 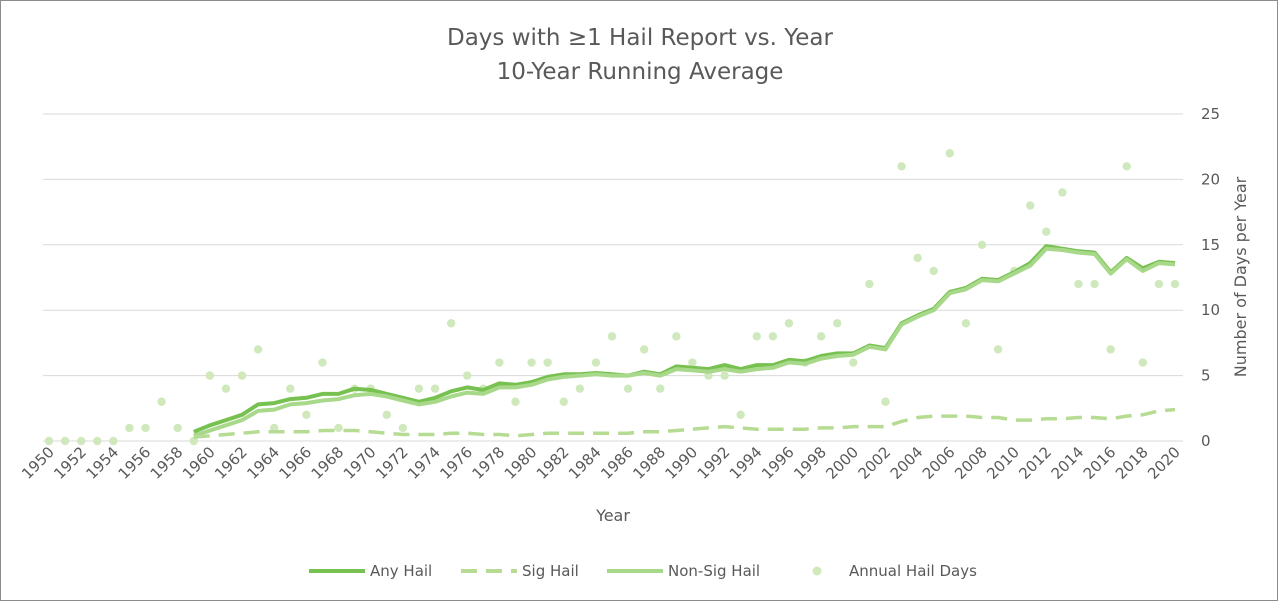 What do you see at coordinates (714, 571) in the screenshot?
I see `legend-label-non-sig-hail: Non-Sig Hail` at bounding box center [714, 571].